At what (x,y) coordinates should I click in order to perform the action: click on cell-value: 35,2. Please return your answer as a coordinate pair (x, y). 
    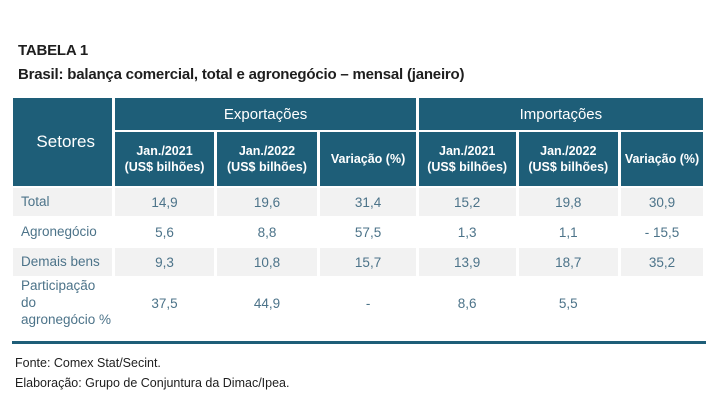
    Looking at the image, I should click on (662, 262).